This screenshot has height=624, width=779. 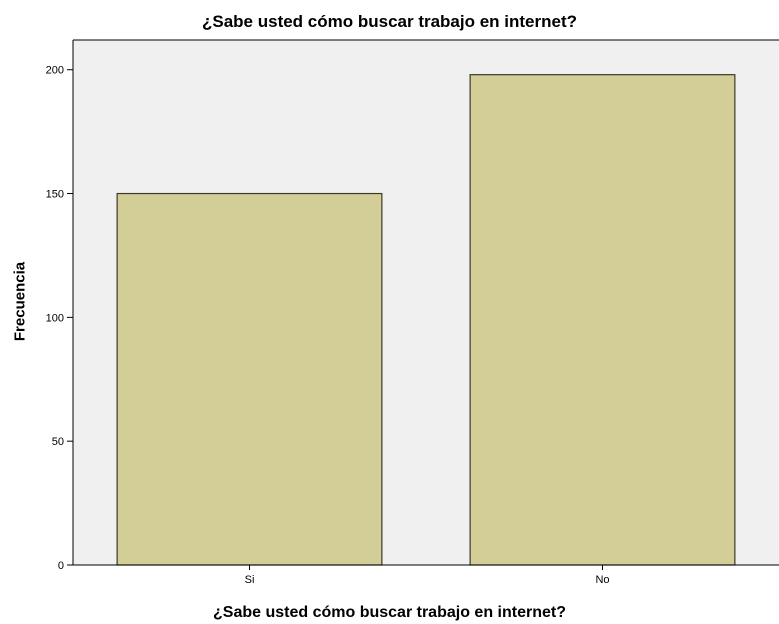 What do you see at coordinates (55, 71) in the screenshot?
I see `y-tick-label-200: 200` at bounding box center [55, 71].